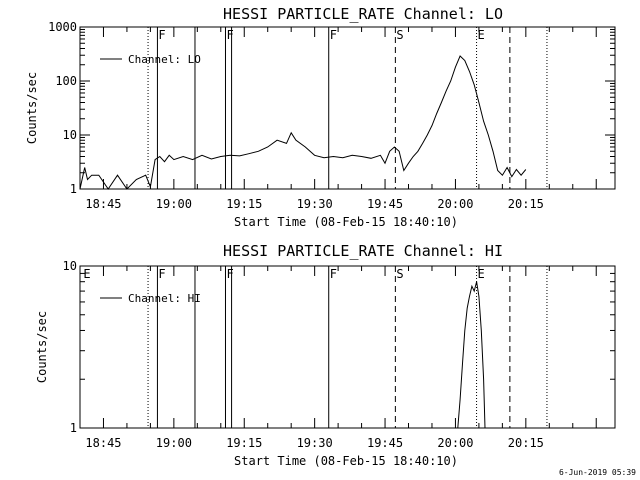  Describe the element at coordinates (385, 204) in the screenshot. I see `lo-x-tick-label: 19:45` at that location.